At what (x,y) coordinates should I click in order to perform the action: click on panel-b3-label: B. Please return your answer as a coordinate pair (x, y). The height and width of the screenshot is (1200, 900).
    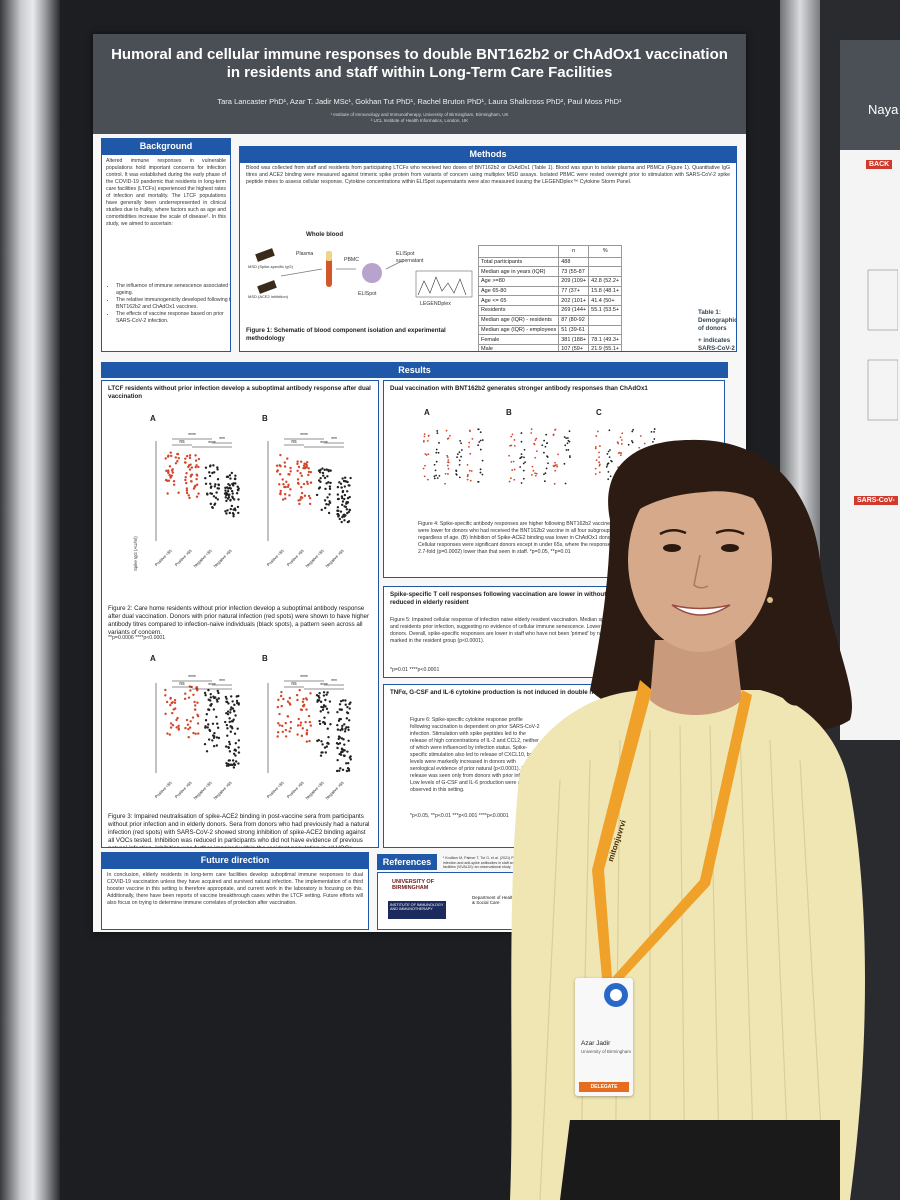
    Looking at the image, I should click on (509, 412).